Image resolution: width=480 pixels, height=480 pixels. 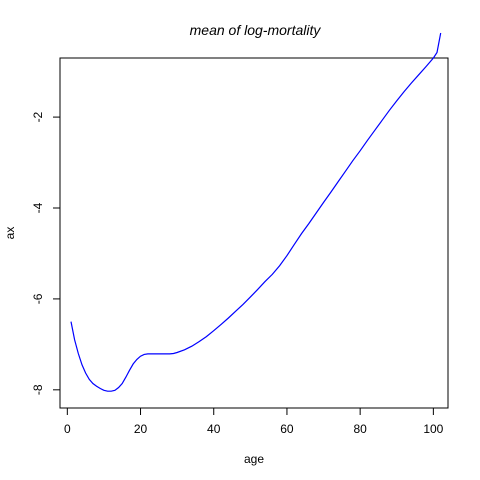 What do you see at coordinates (141, 429) in the screenshot?
I see `x-tick-label: 20` at bounding box center [141, 429].